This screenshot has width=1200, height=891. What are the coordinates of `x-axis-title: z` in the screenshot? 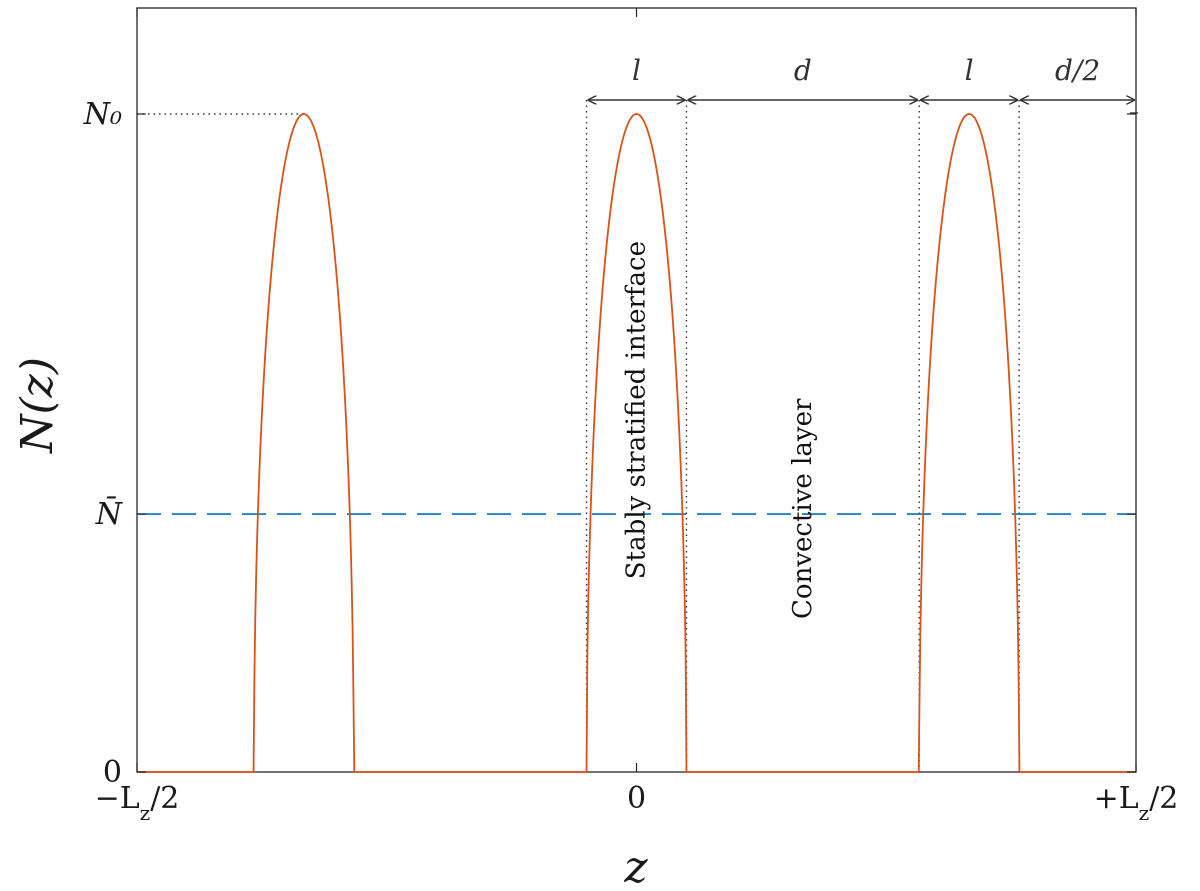 It's located at (635, 866).